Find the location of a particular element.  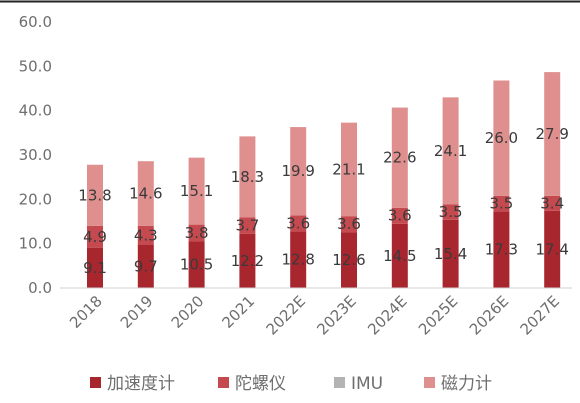

data-label: 15.4 is located at coordinates (450, 254).